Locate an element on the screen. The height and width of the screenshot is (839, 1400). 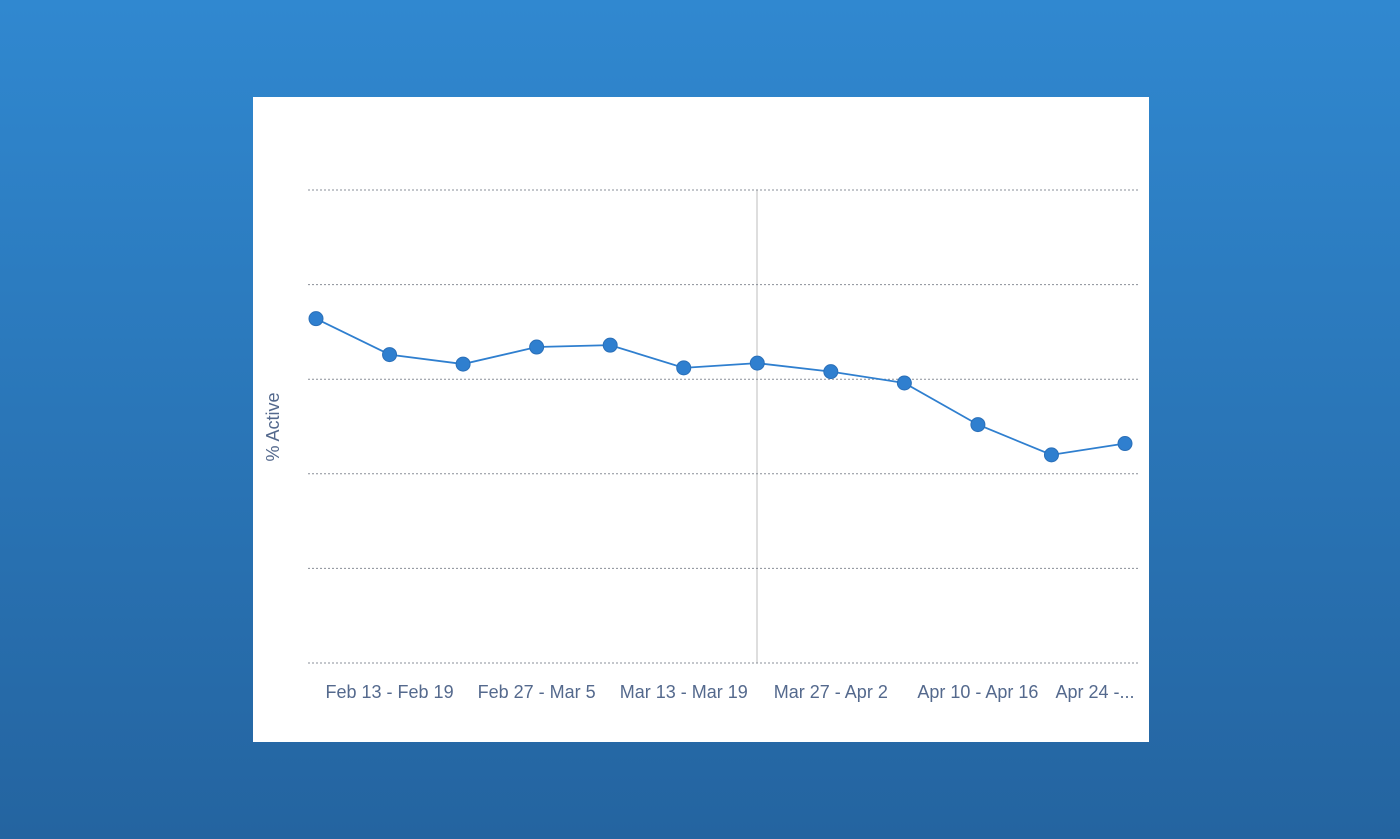
x-tick-label: Apr 10 - Apr 16 is located at coordinates (977, 692).